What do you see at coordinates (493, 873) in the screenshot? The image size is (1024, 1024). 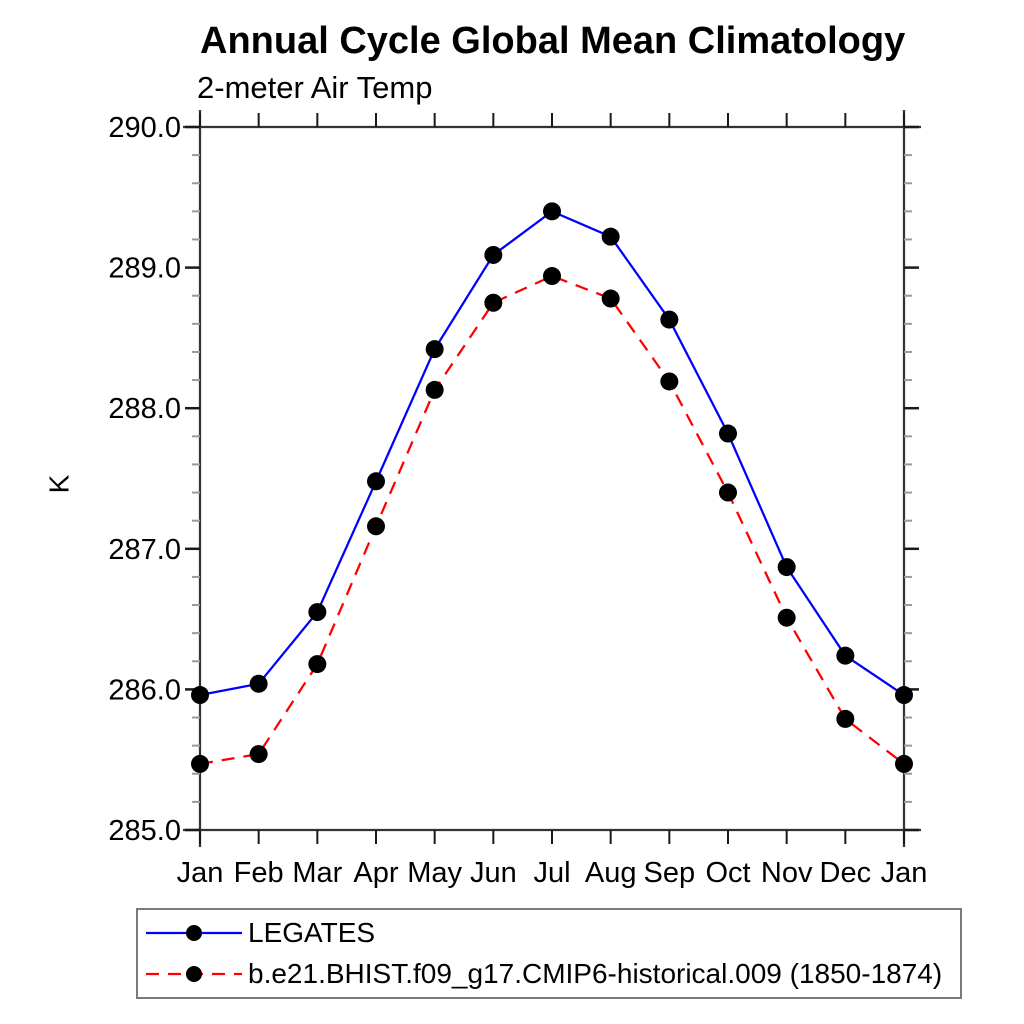 I see `x-tick-label: Jun` at bounding box center [493, 873].